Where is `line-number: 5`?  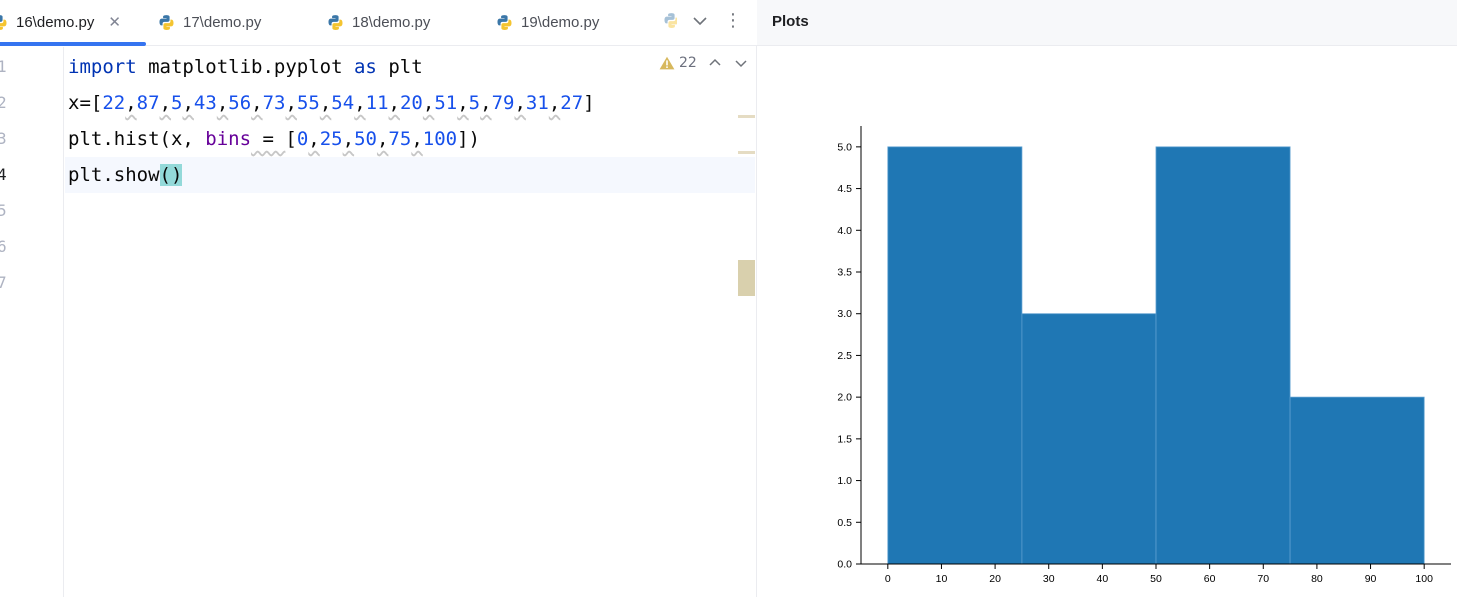
line-number: 5 is located at coordinates (3, 210).